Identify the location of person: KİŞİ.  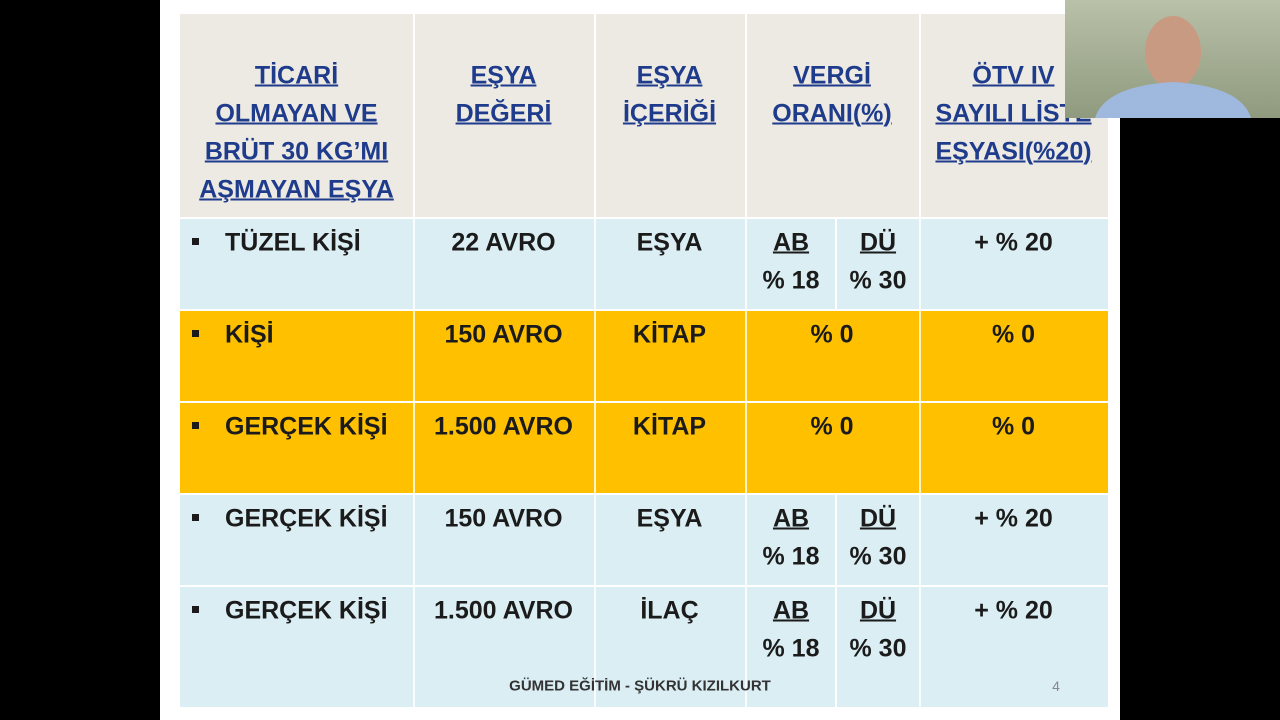
(249, 334).